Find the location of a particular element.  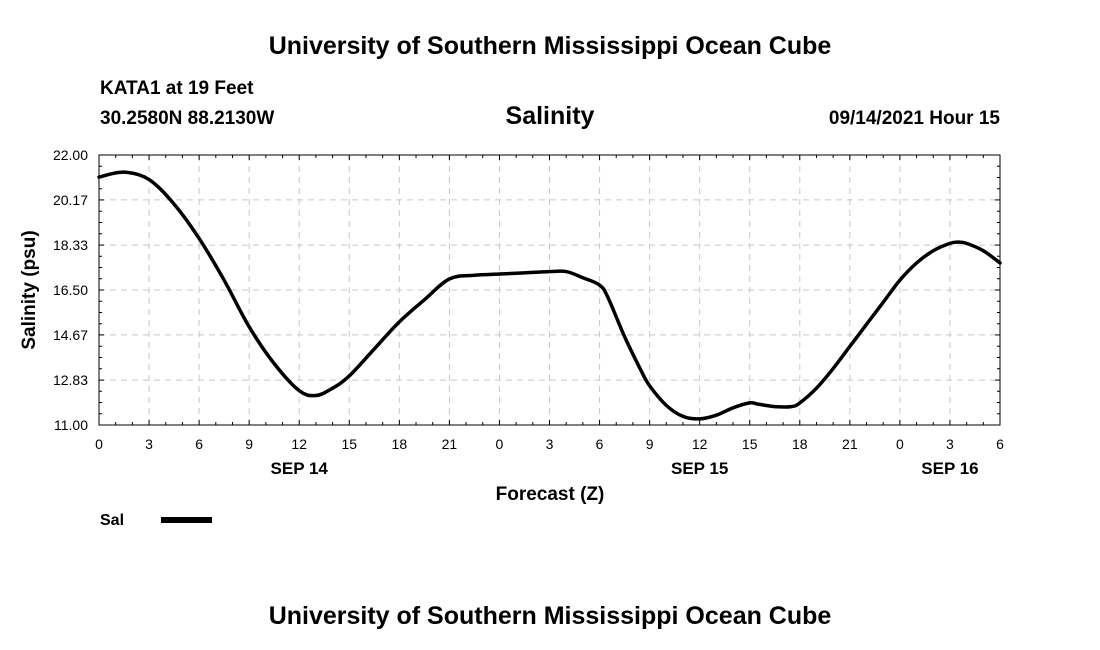

y-axis-title: Salinity (psu) is located at coordinates (29, 289).